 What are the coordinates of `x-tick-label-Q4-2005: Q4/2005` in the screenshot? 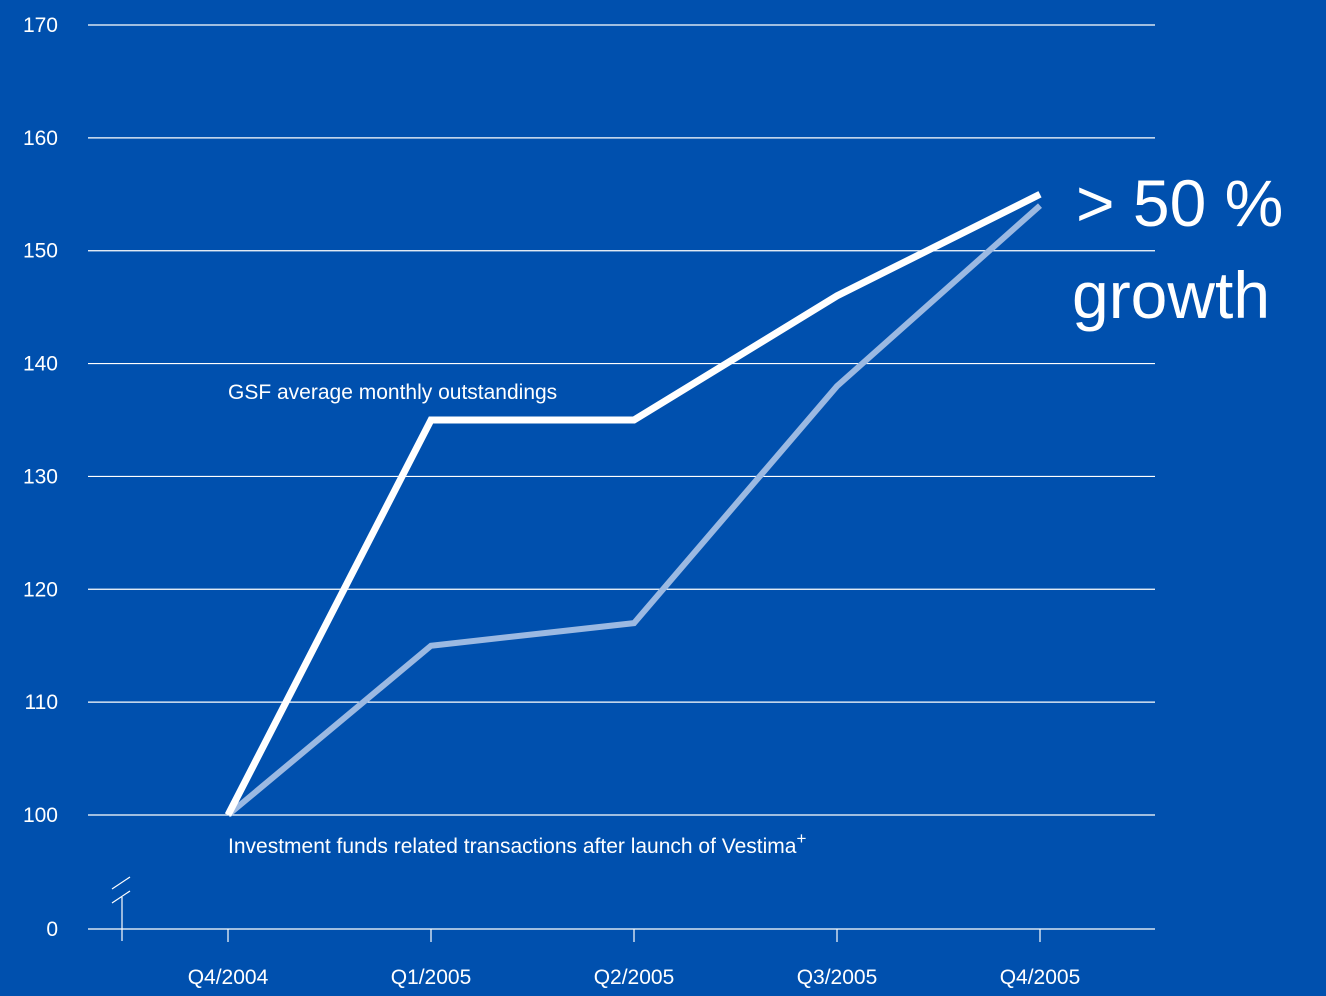 It's located at (1040, 977).